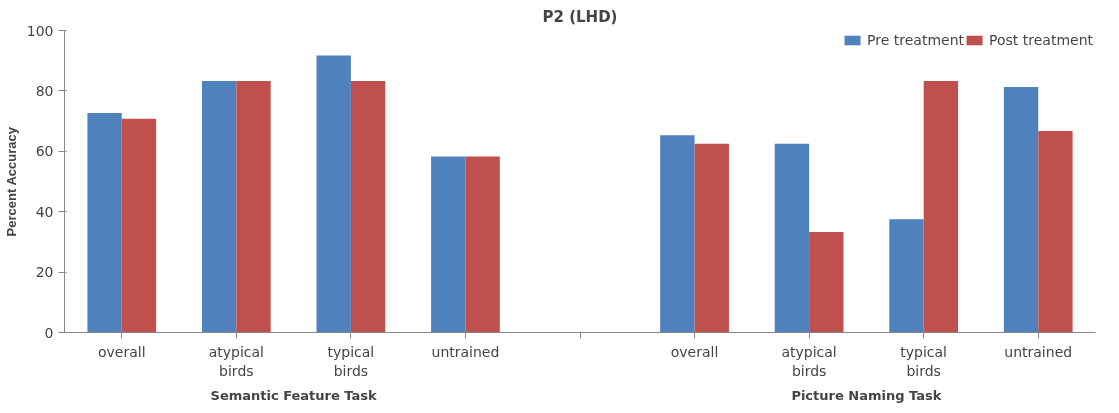  I want to click on legend-label: Post treatment, so click(1041, 40).